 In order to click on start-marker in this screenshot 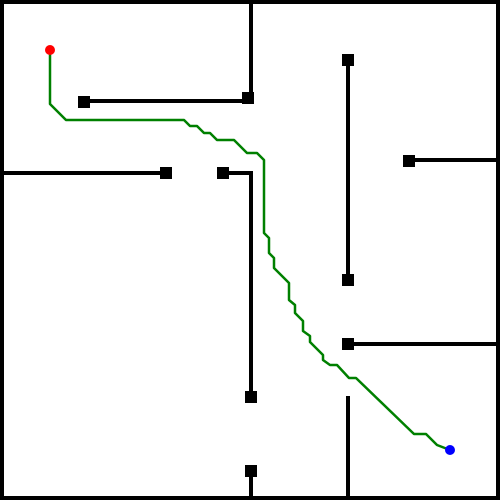, I will do `click(50, 50)`.